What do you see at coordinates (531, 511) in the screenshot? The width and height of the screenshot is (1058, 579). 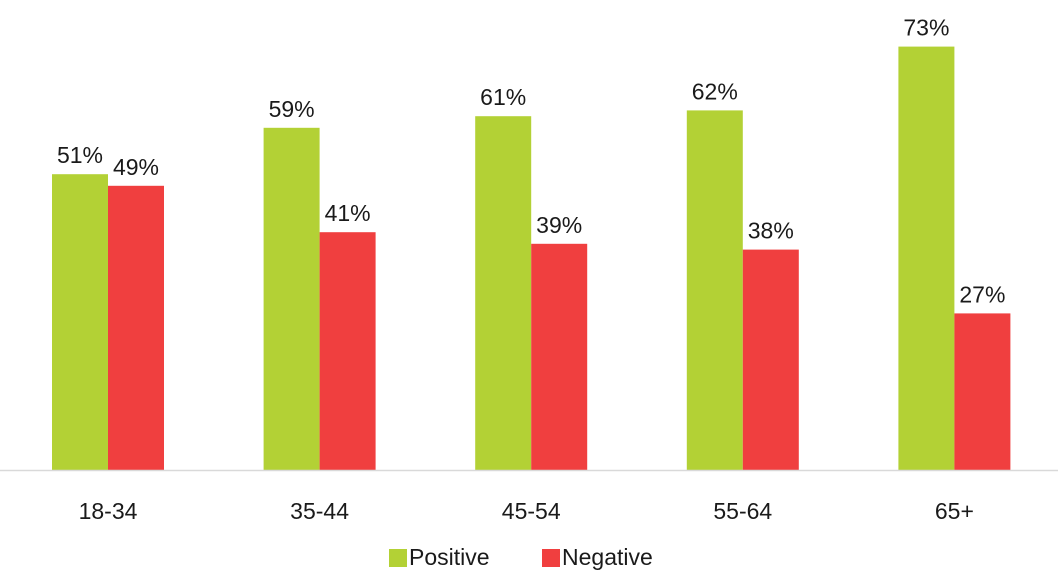 I see `x-tick-label: 45-54` at bounding box center [531, 511].